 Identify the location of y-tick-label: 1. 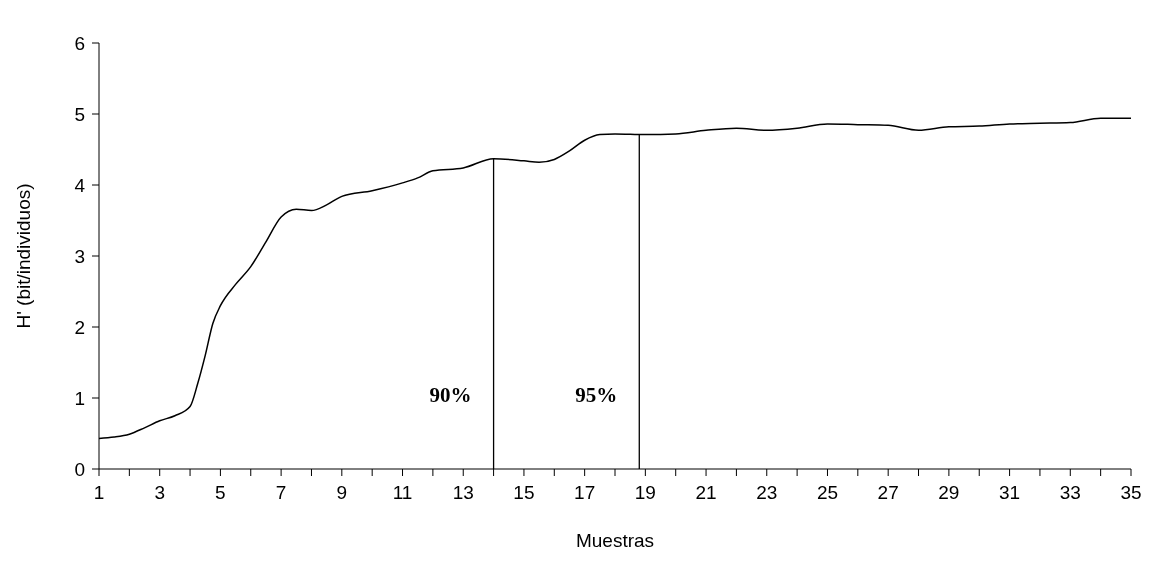
(79, 398).